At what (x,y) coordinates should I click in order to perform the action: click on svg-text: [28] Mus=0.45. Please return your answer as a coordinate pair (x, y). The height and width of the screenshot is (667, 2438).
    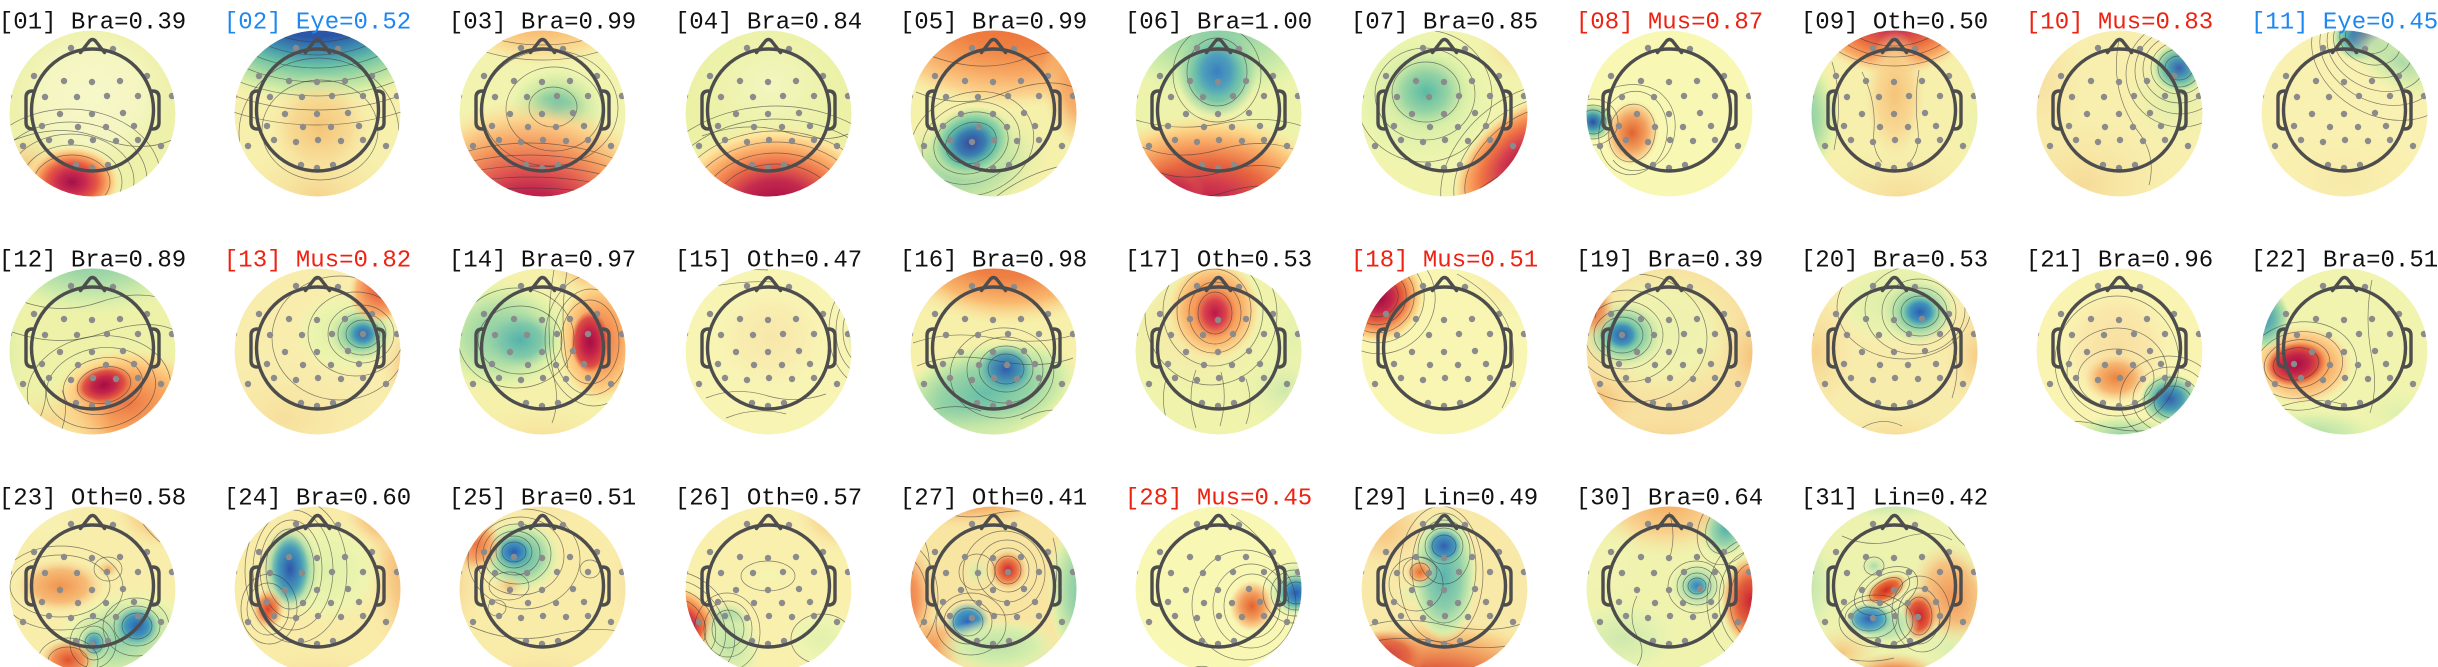
    Looking at the image, I should click on (1219, 499).